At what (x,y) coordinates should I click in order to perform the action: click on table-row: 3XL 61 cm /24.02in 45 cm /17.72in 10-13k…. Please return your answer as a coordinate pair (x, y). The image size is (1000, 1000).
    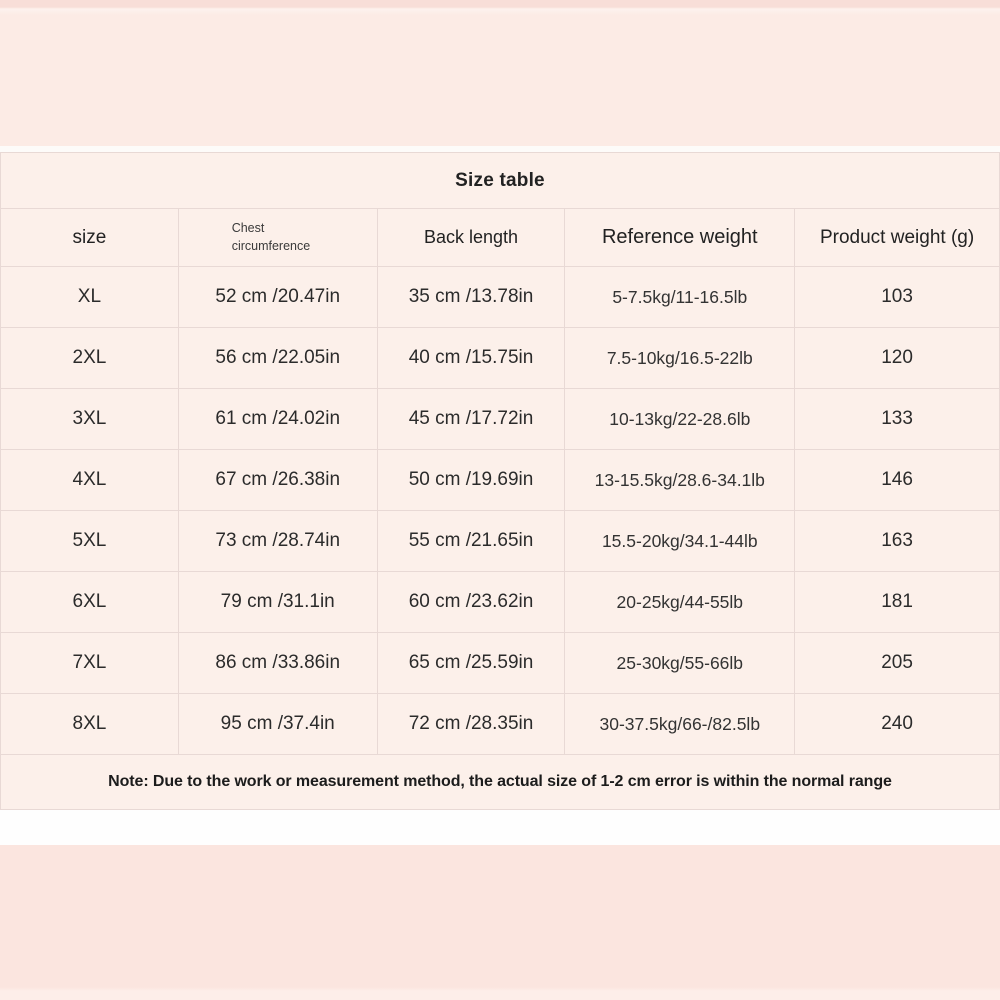
    Looking at the image, I should click on (500, 419).